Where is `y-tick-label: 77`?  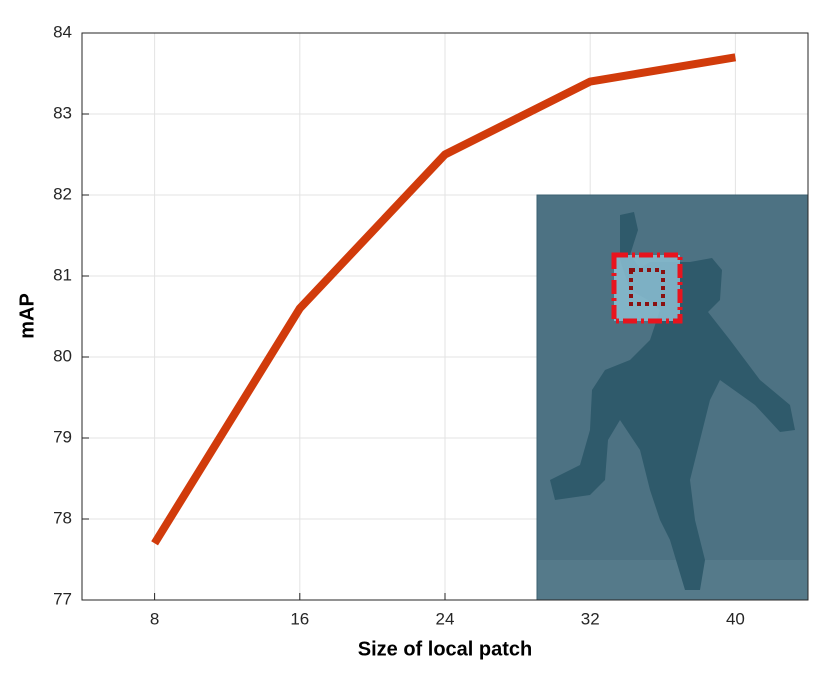 y-tick-label: 77 is located at coordinates (62, 598).